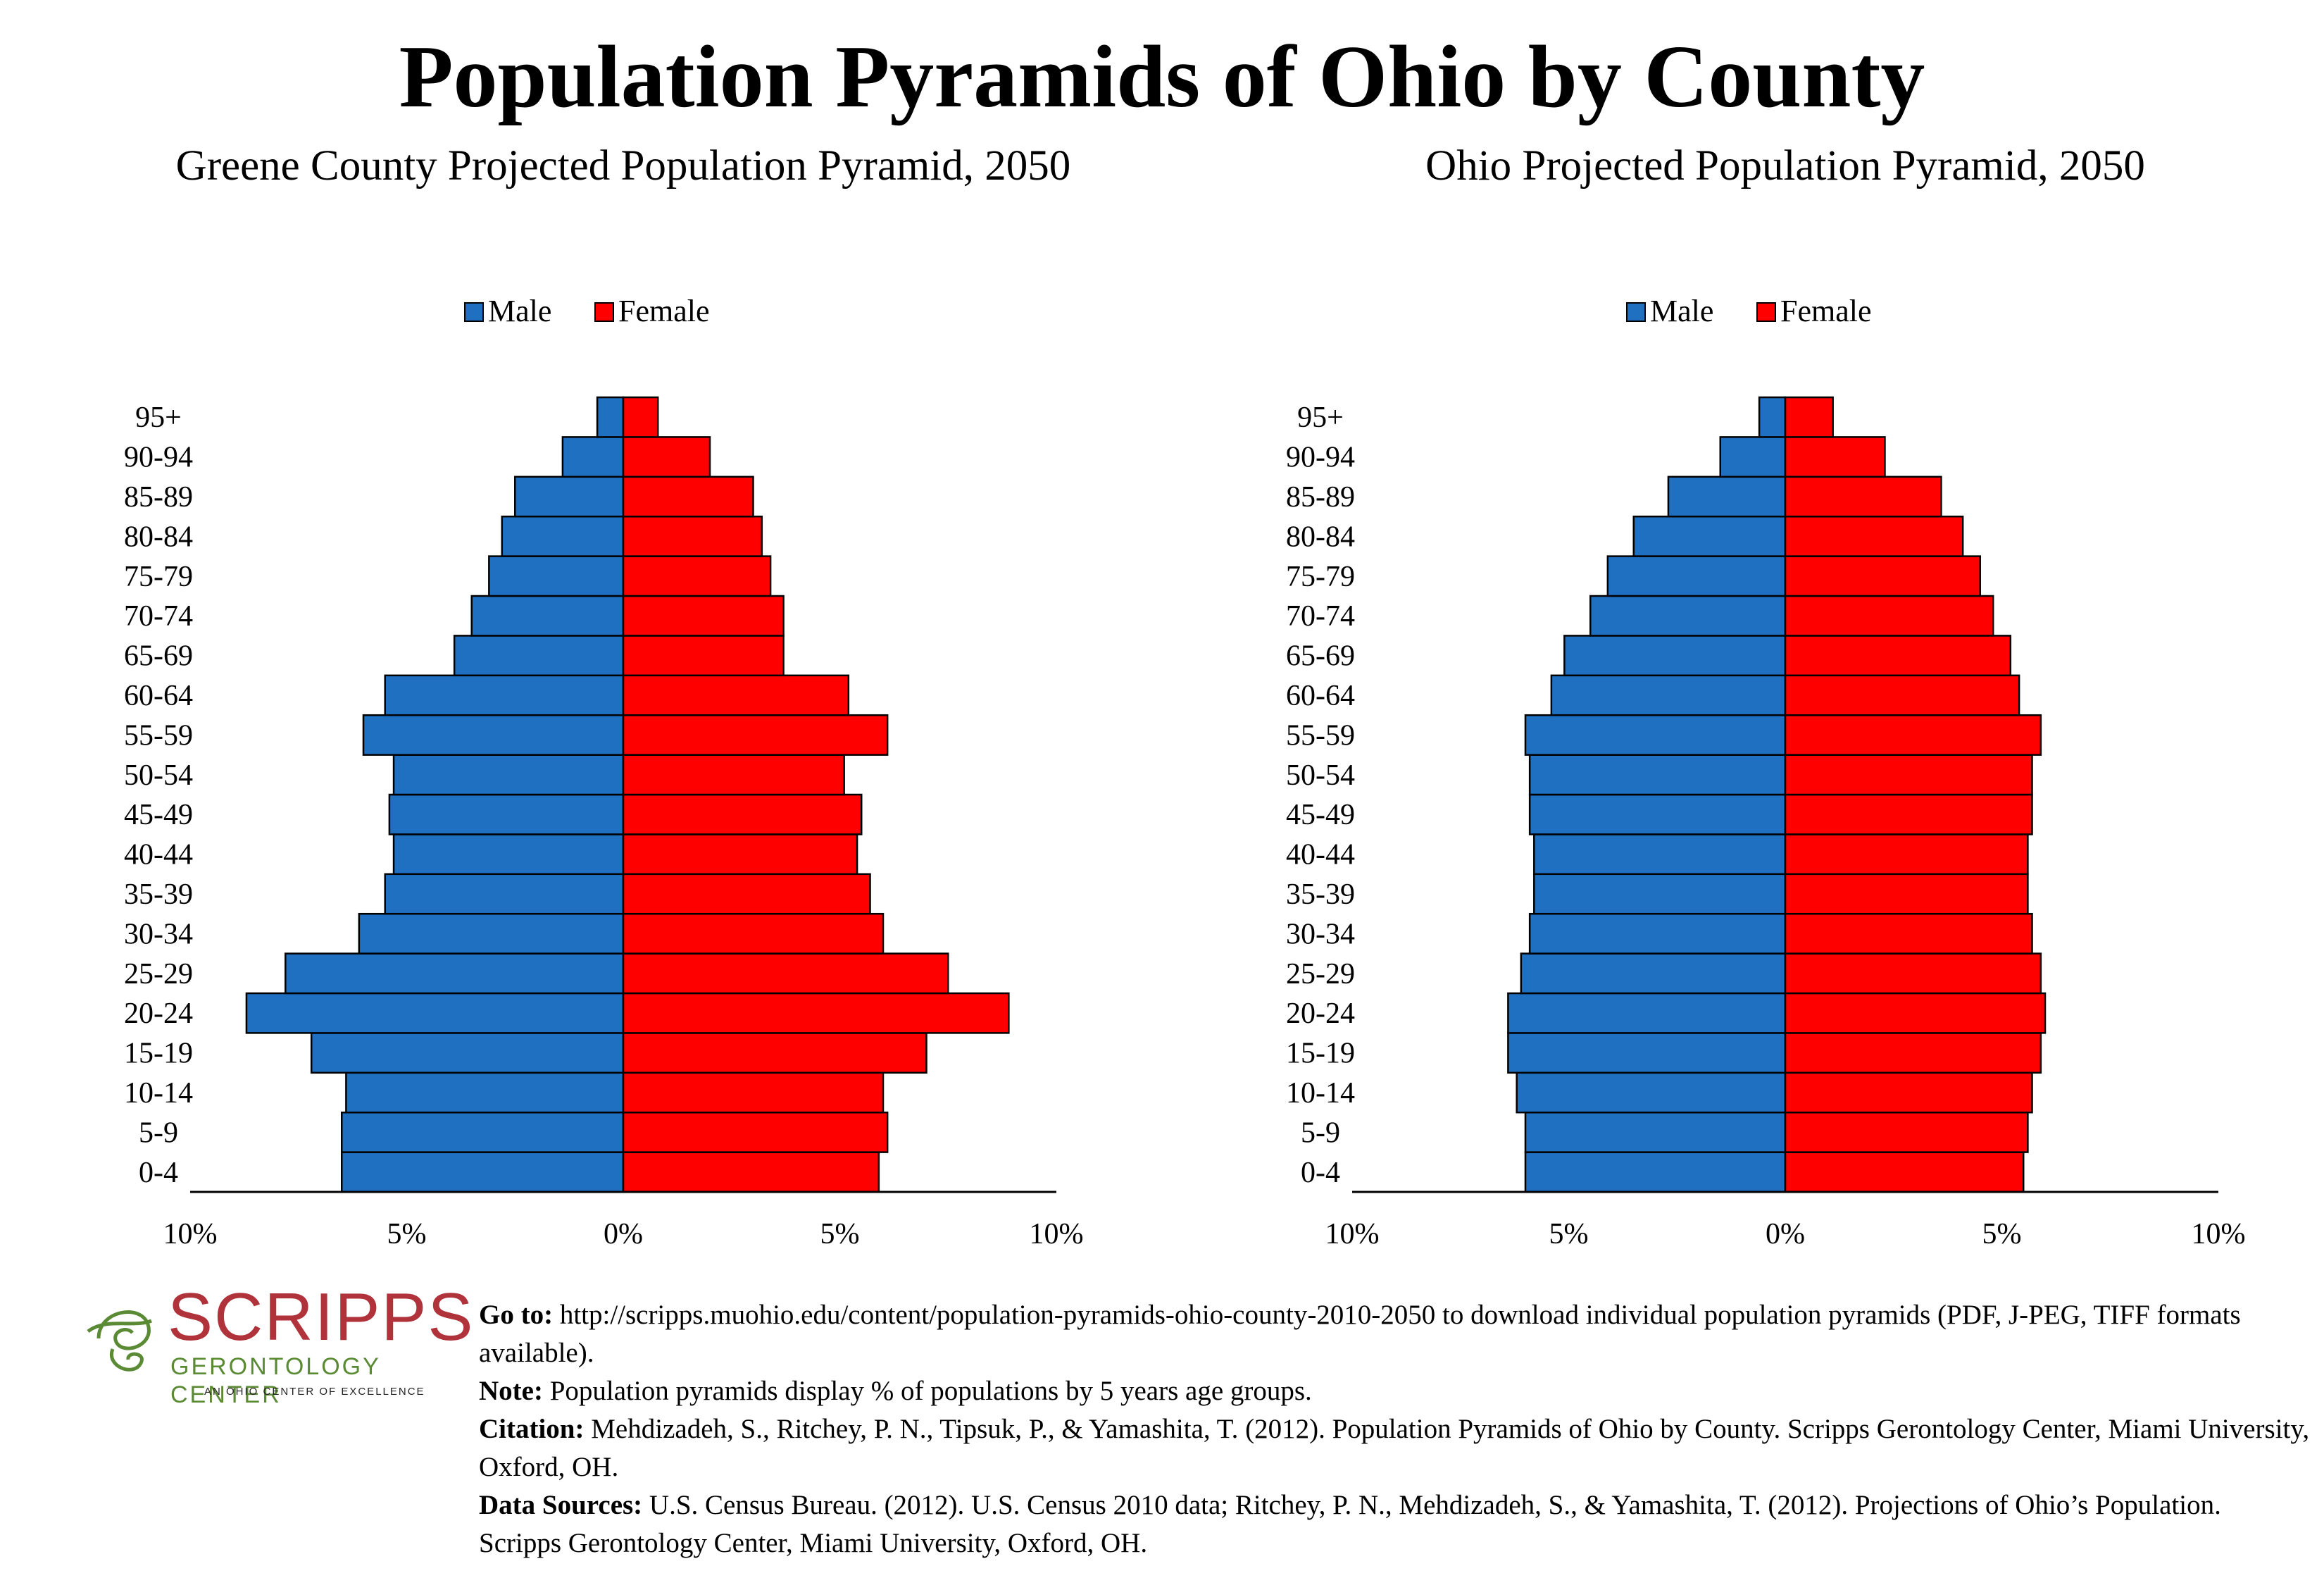 The image size is (2324, 1585). What do you see at coordinates (158, 934) in the screenshot?
I see `age-group-label: 30-34` at bounding box center [158, 934].